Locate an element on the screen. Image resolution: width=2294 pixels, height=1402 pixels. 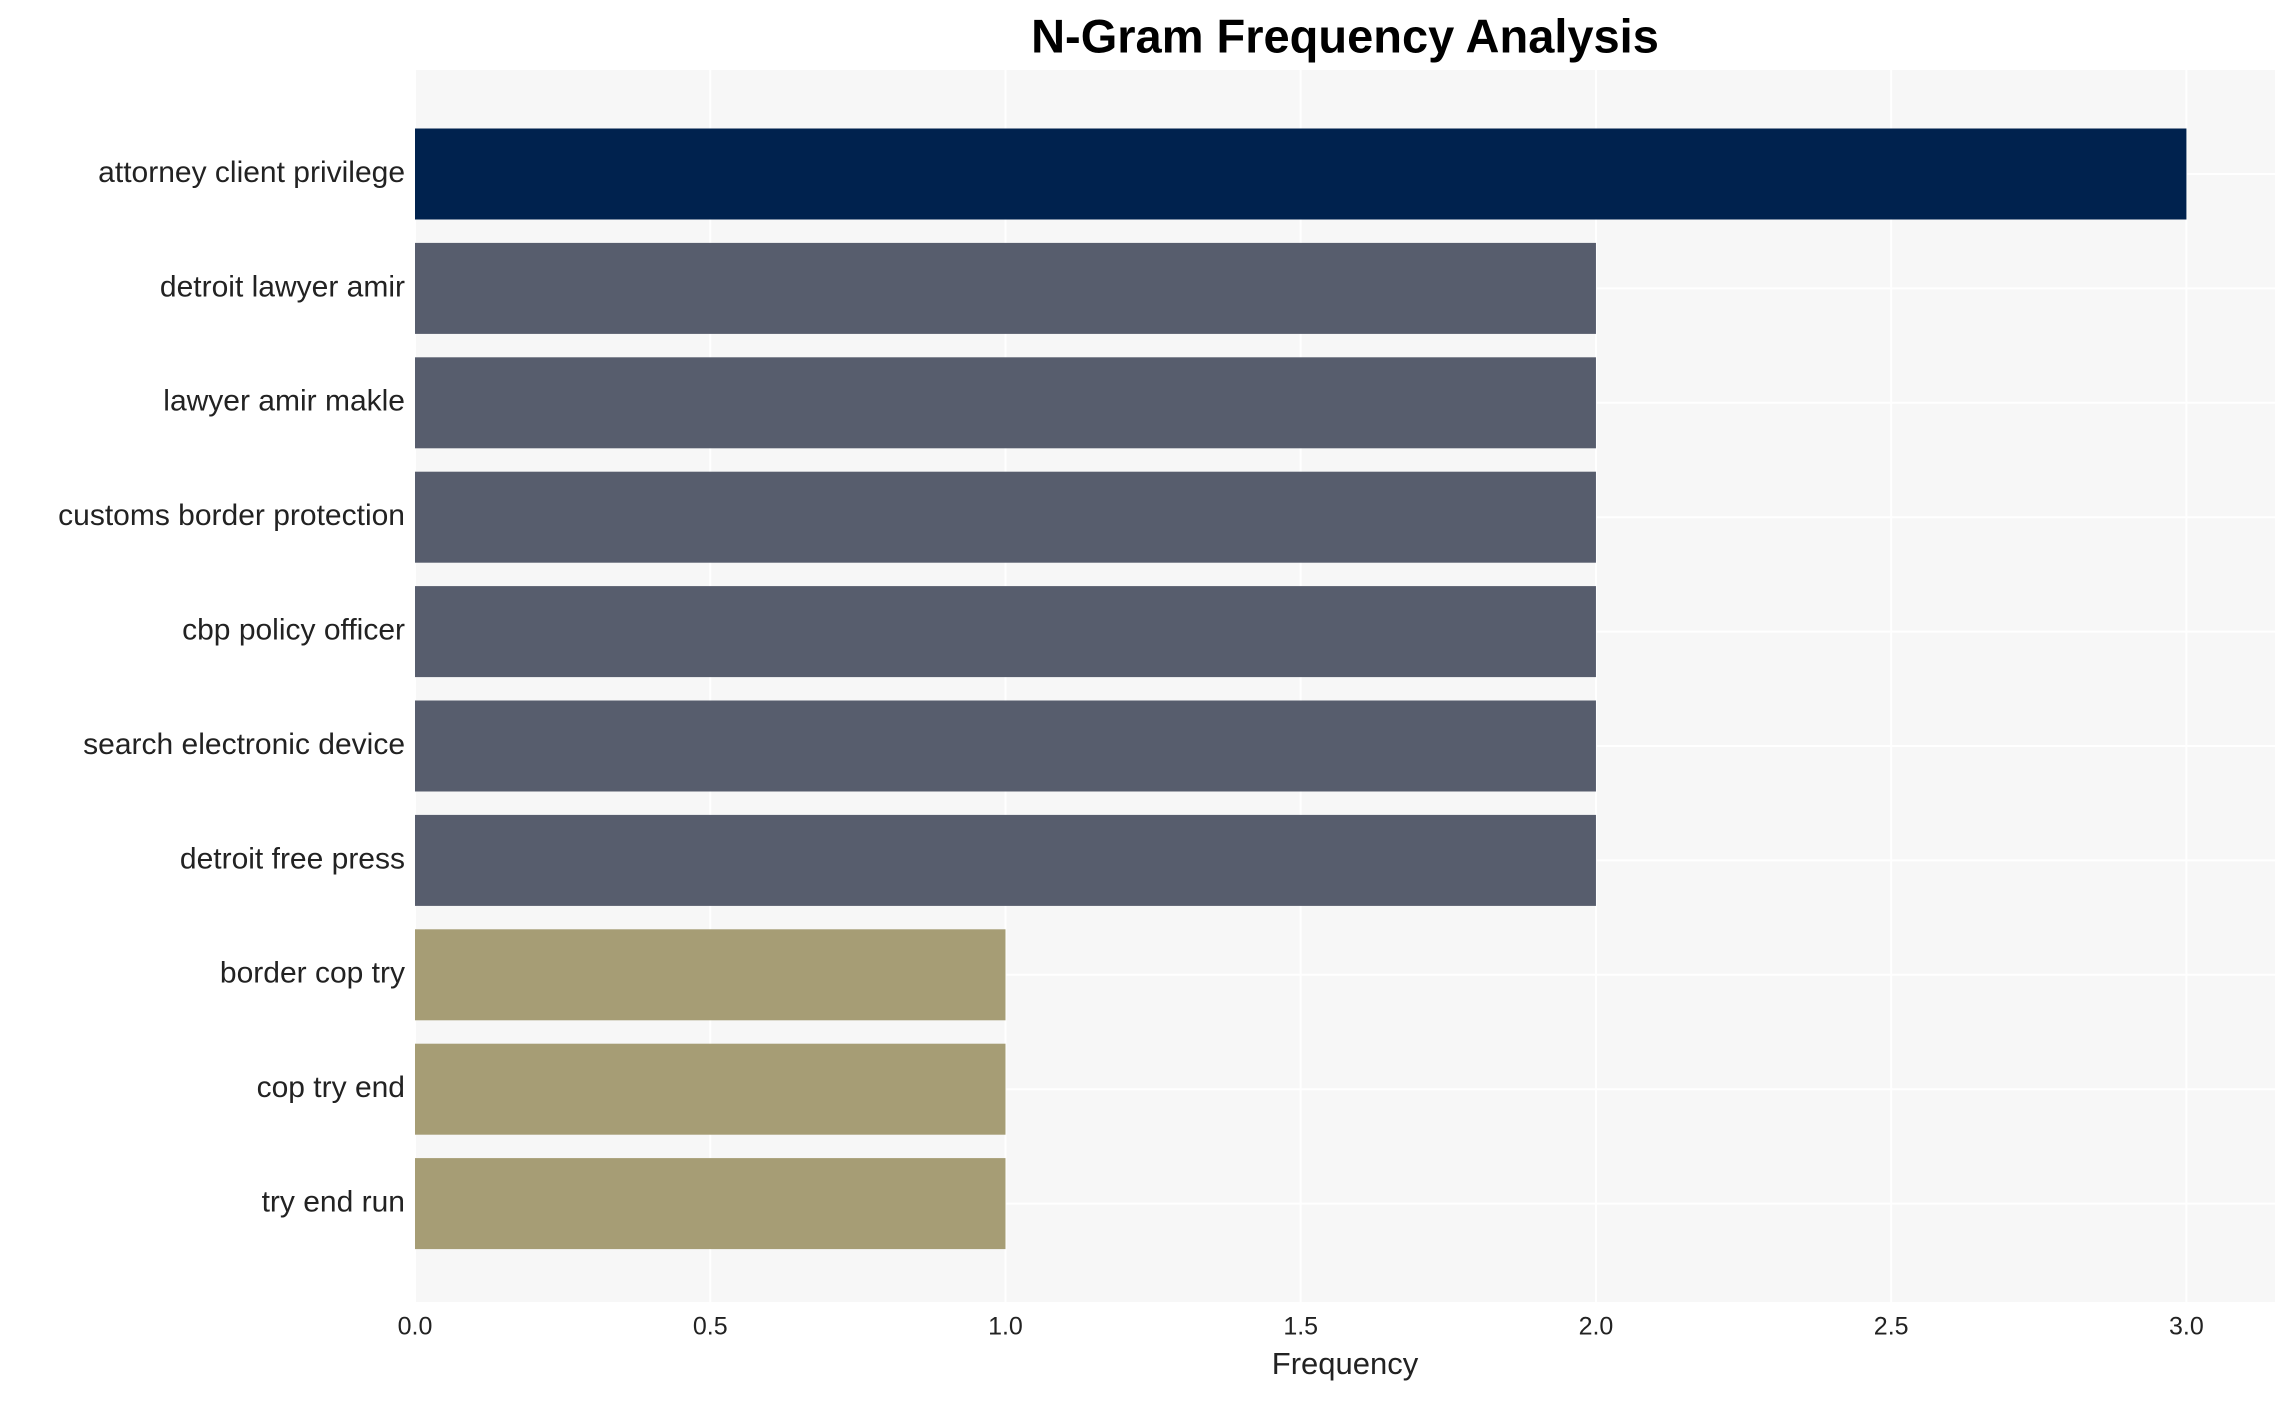
y-tick-label: border cop try is located at coordinates (312, 973).